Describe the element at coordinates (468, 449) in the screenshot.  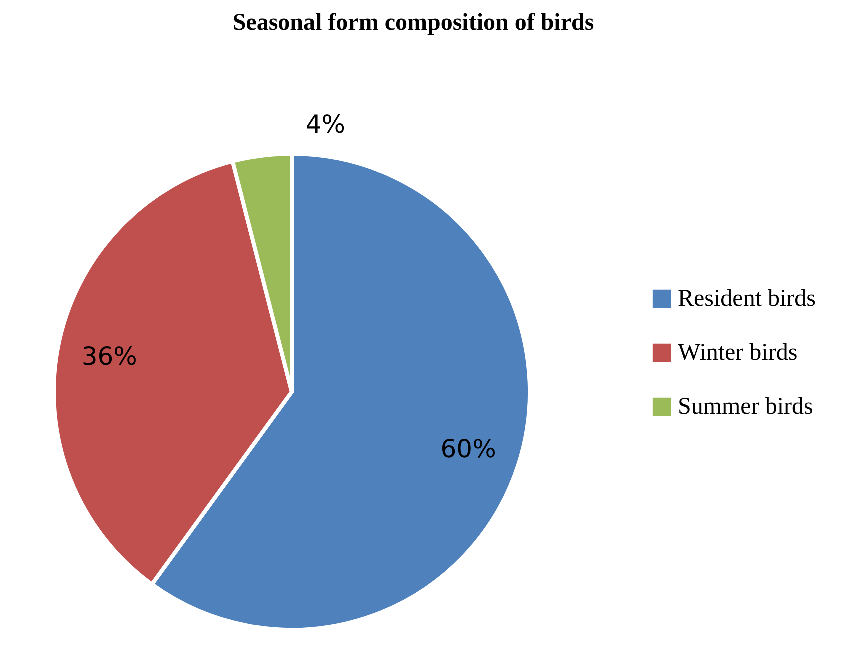
I see `data-label: 60%` at that location.